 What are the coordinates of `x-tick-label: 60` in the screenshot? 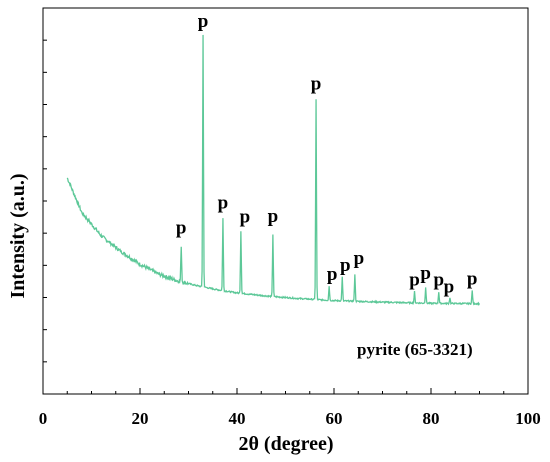 It's located at (334, 418).